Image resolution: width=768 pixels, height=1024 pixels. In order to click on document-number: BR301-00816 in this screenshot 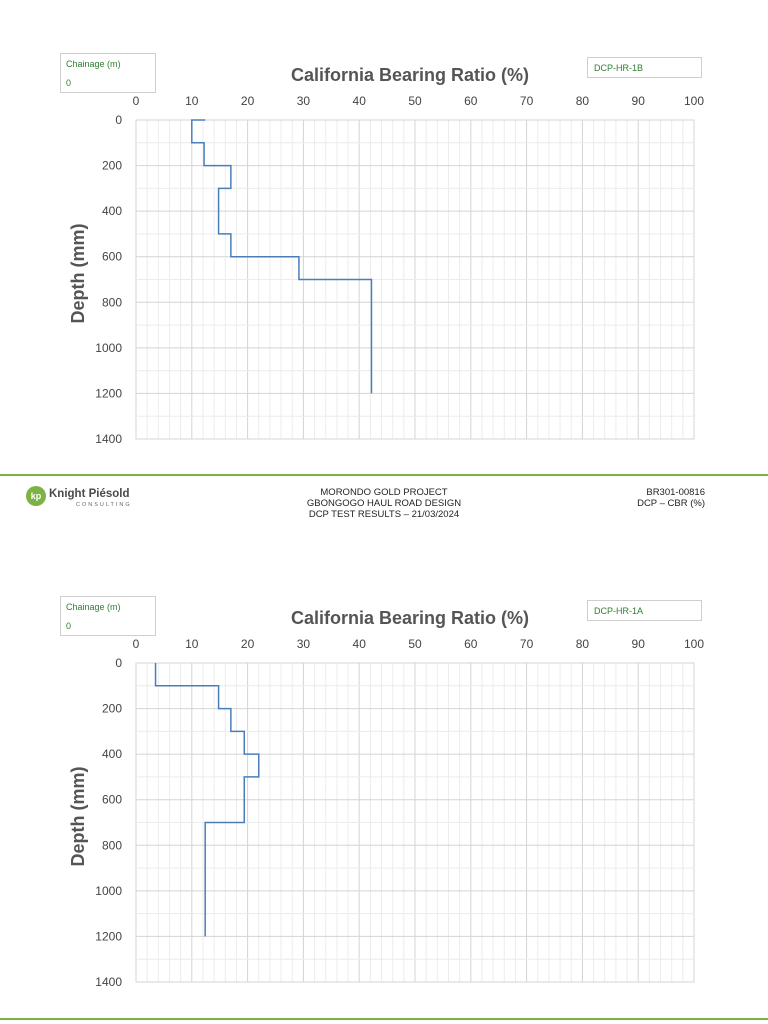, I will do `click(675, 492)`.